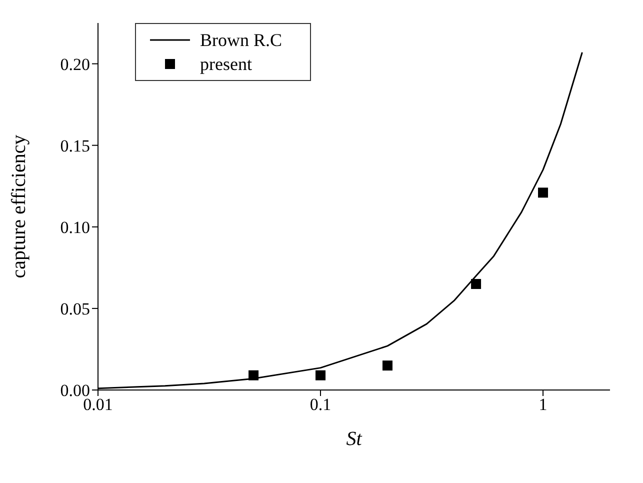 The height and width of the screenshot is (483, 643). I want to click on y-tick-label: 0.15, so click(75, 146).